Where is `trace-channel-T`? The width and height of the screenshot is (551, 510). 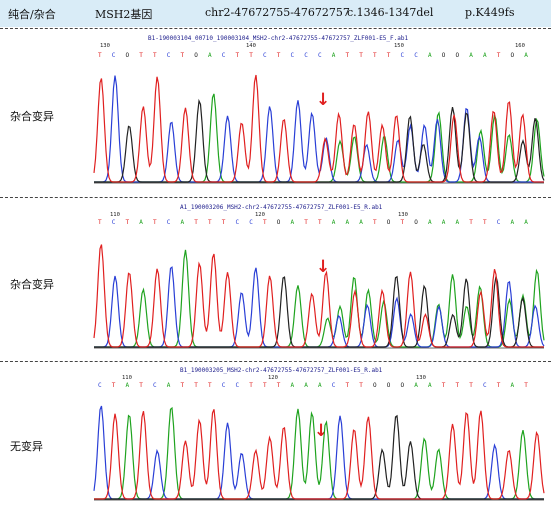
trace-channel-T is located at coordinates (319, 454).